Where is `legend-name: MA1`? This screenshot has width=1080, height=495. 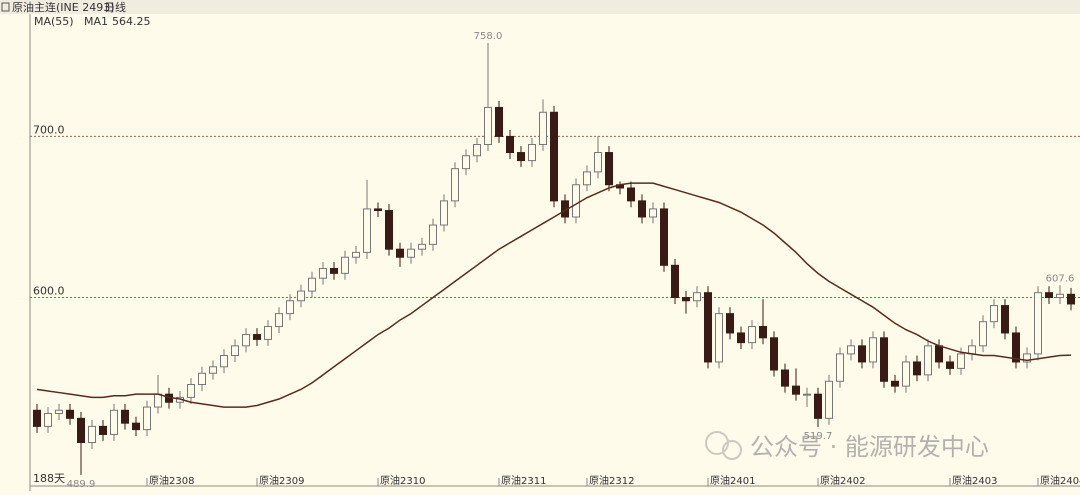
legend-name: MA1 is located at coordinates (96, 21).